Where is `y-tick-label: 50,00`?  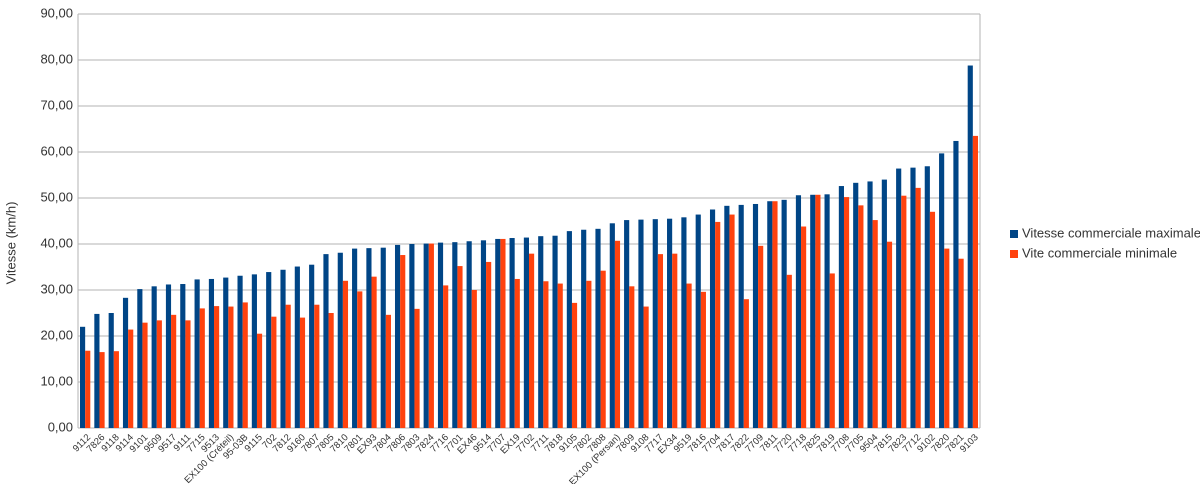
y-tick-label: 50,00 is located at coordinates (56, 196).